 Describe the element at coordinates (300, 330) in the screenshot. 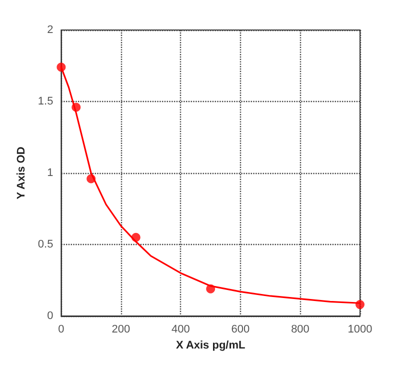

I see `x-tick-label: 800` at that location.